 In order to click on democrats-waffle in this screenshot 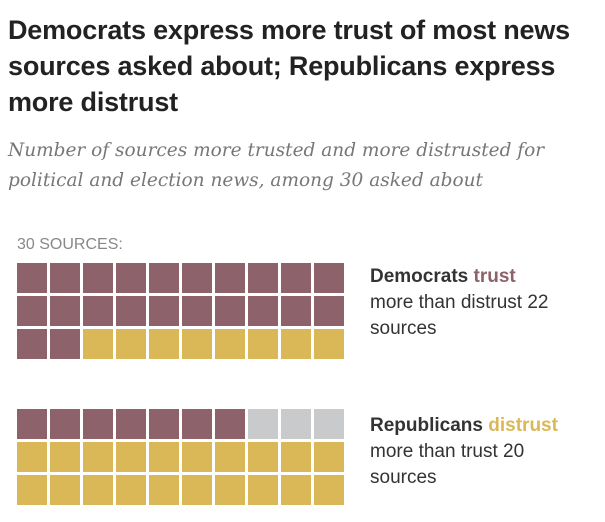, I will do `click(182, 311)`.